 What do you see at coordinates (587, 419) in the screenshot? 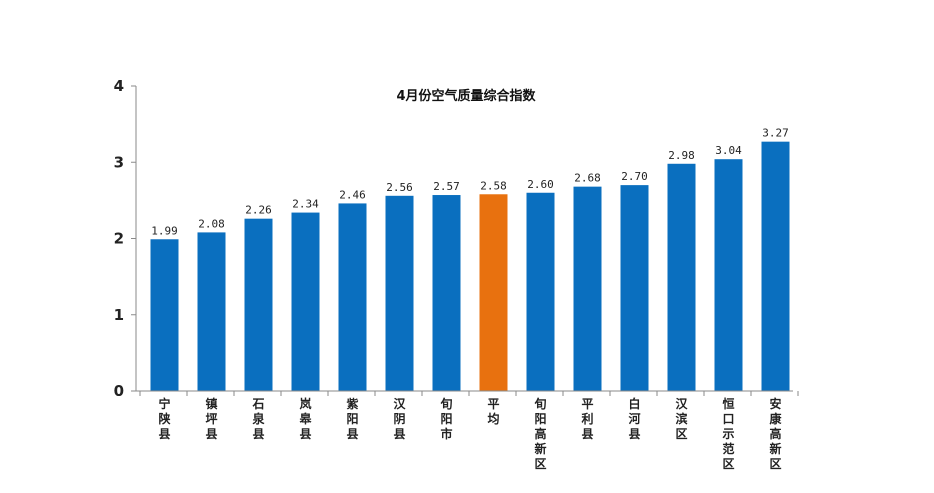
I see `x-category-label: 平利县` at bounding box center [587, 419].